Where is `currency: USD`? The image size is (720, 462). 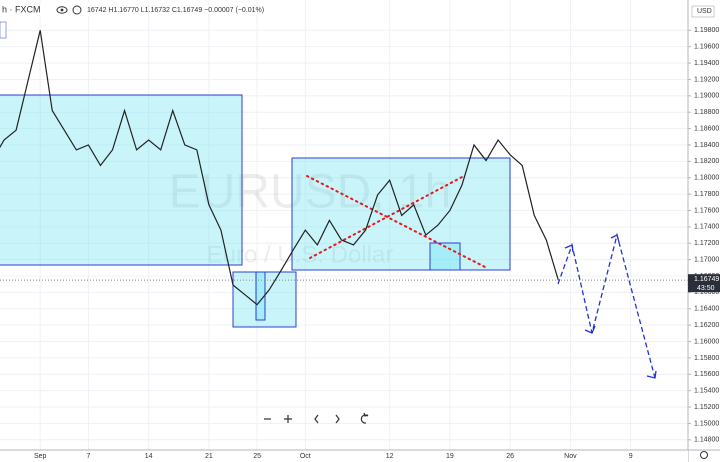 currency: USD is located at coordinates (704, 11).